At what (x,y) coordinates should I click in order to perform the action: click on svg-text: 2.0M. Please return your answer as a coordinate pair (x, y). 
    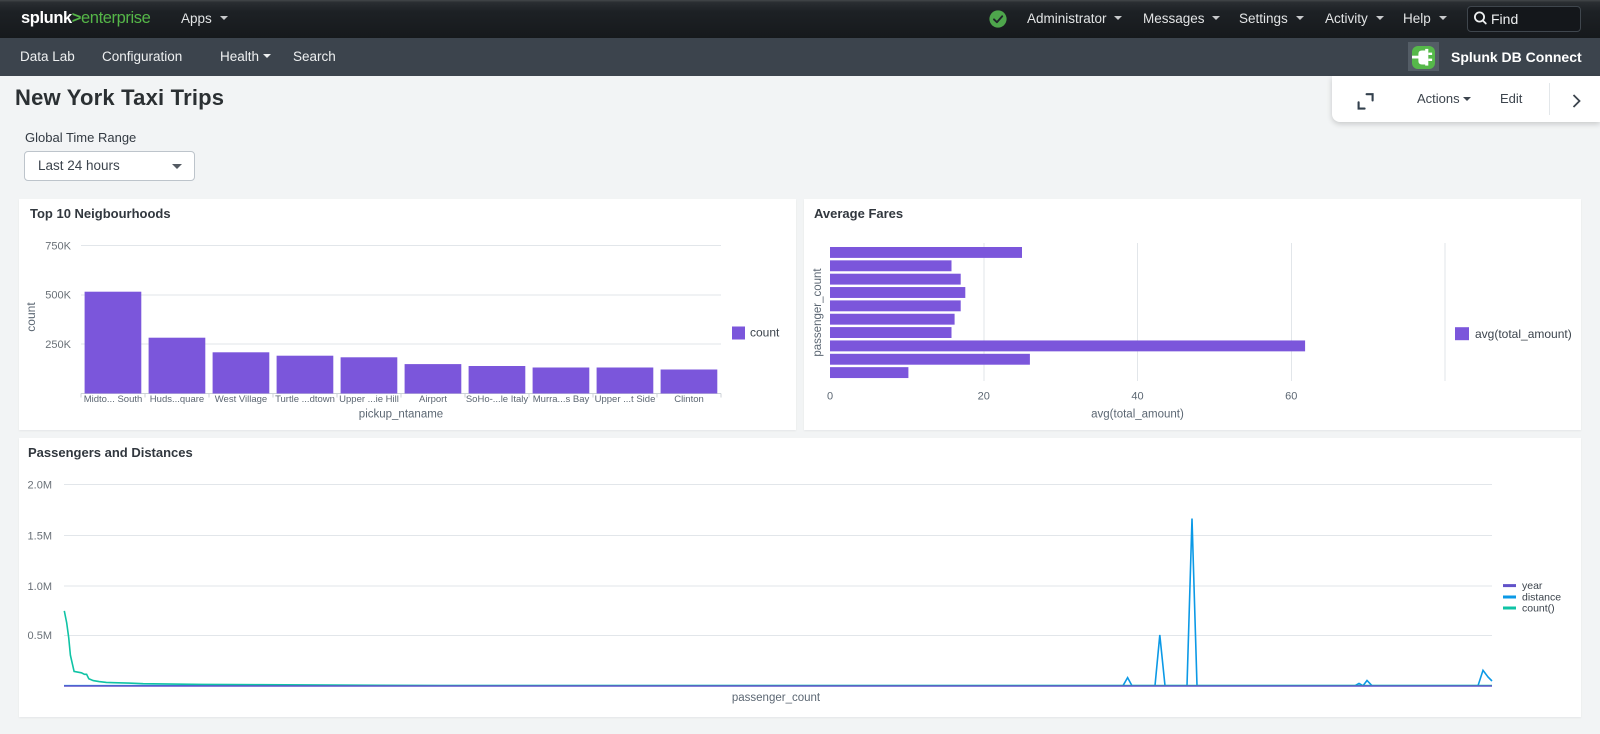
    Looking at the image, I should click on (40, 486).